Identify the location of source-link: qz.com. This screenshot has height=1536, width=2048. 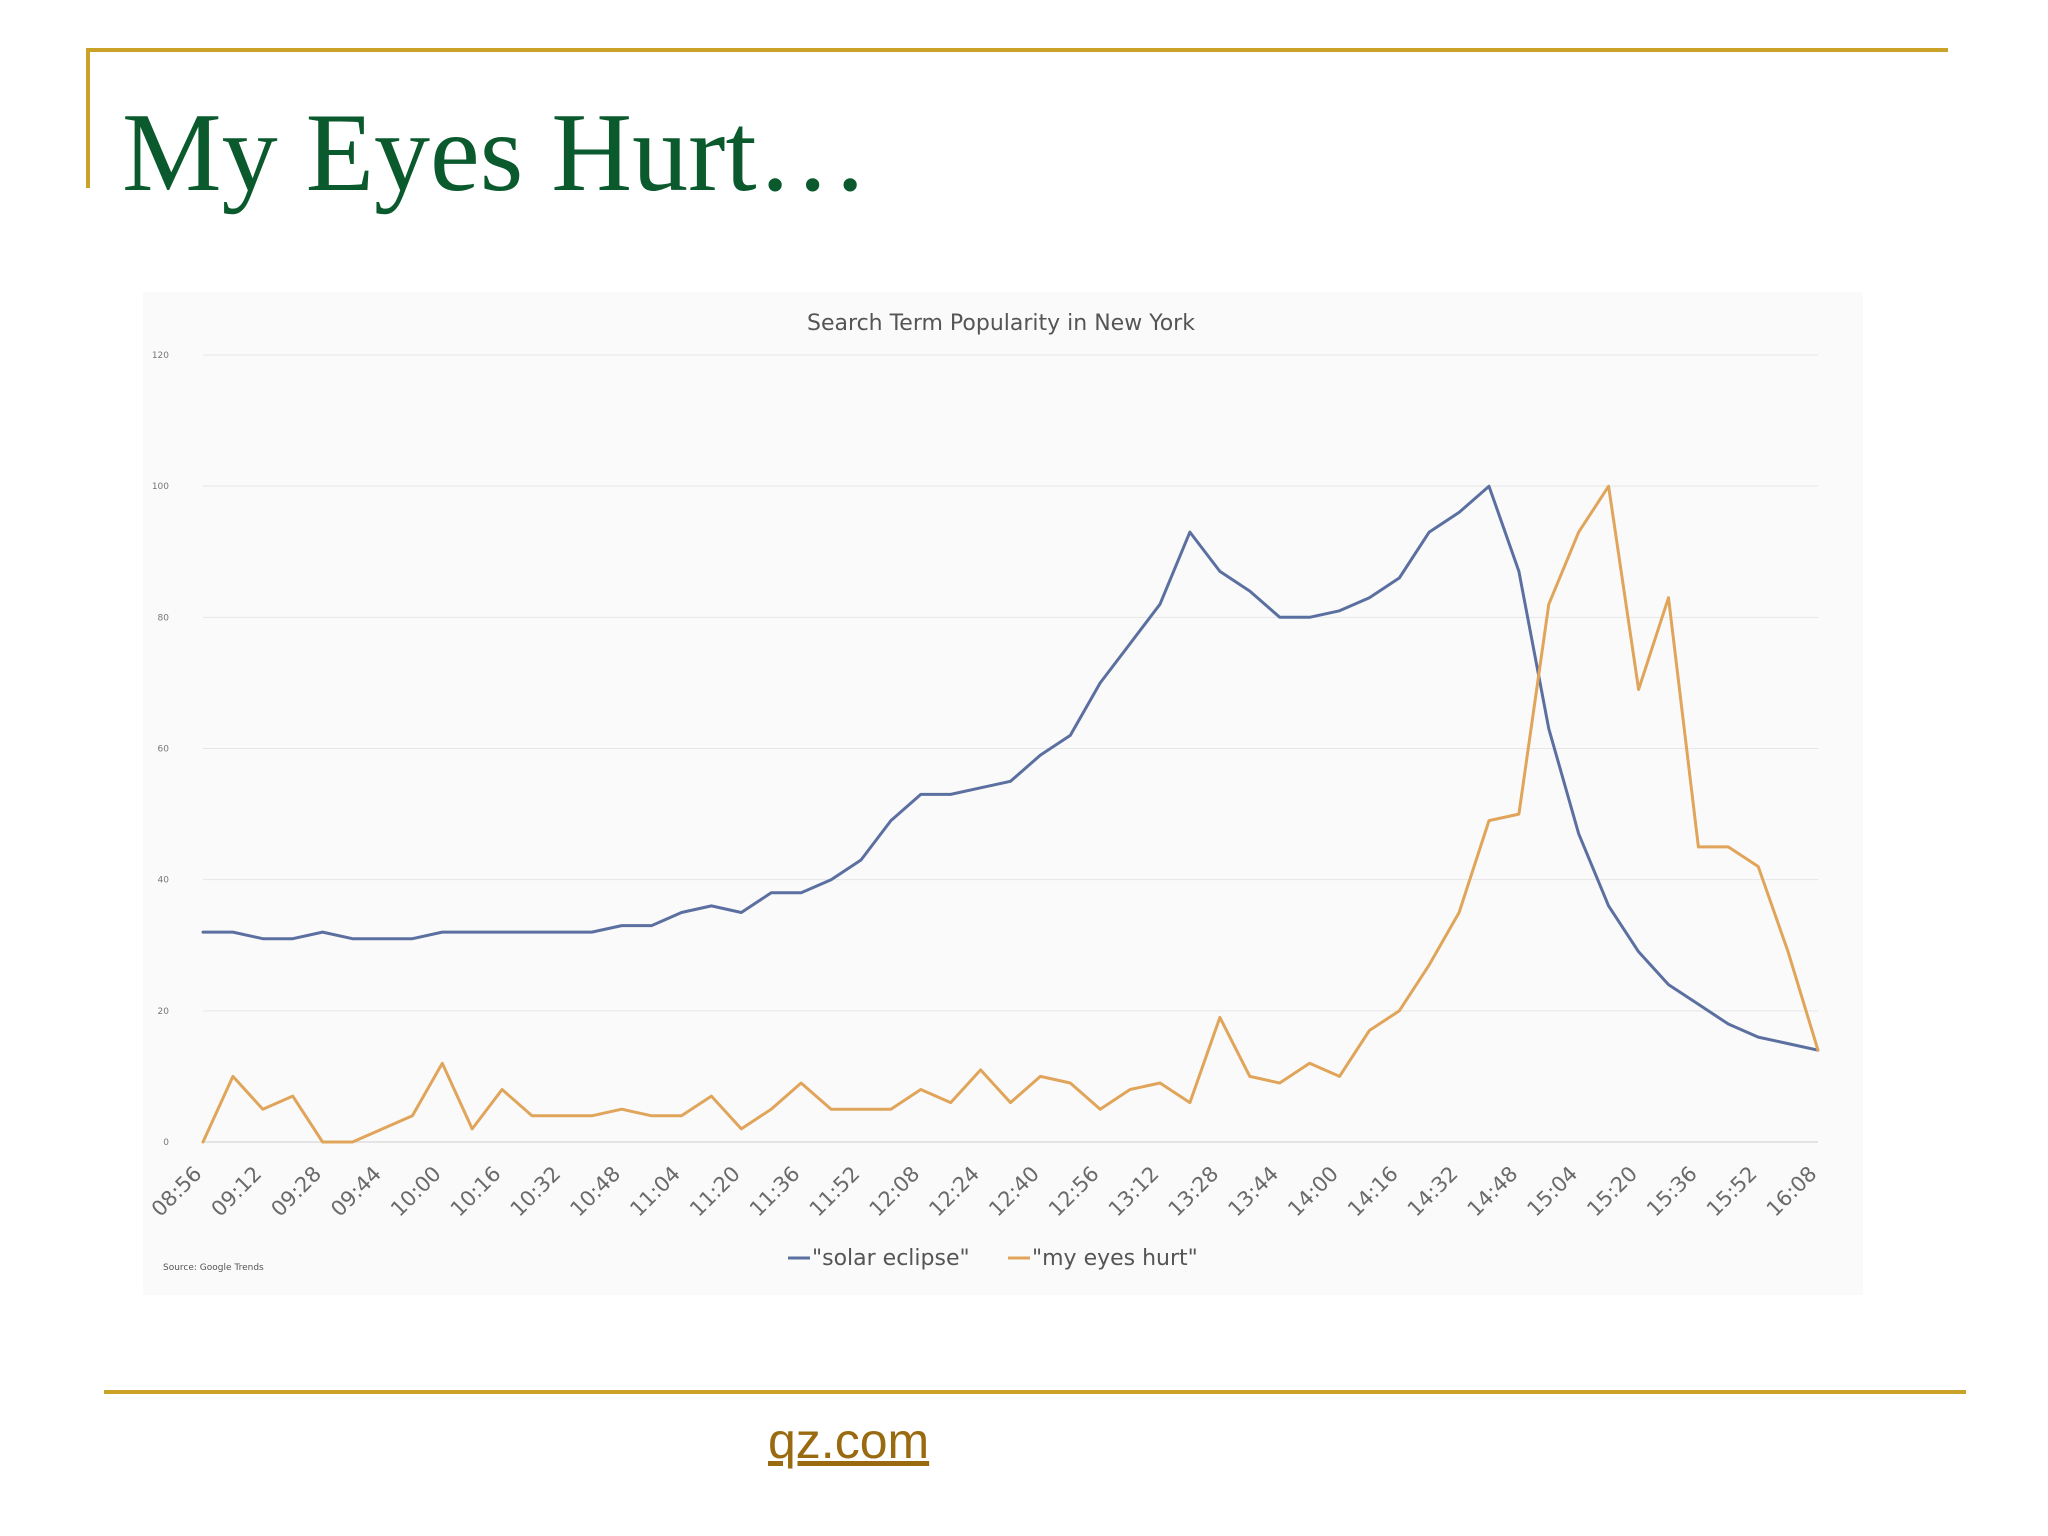
(849, 1441).